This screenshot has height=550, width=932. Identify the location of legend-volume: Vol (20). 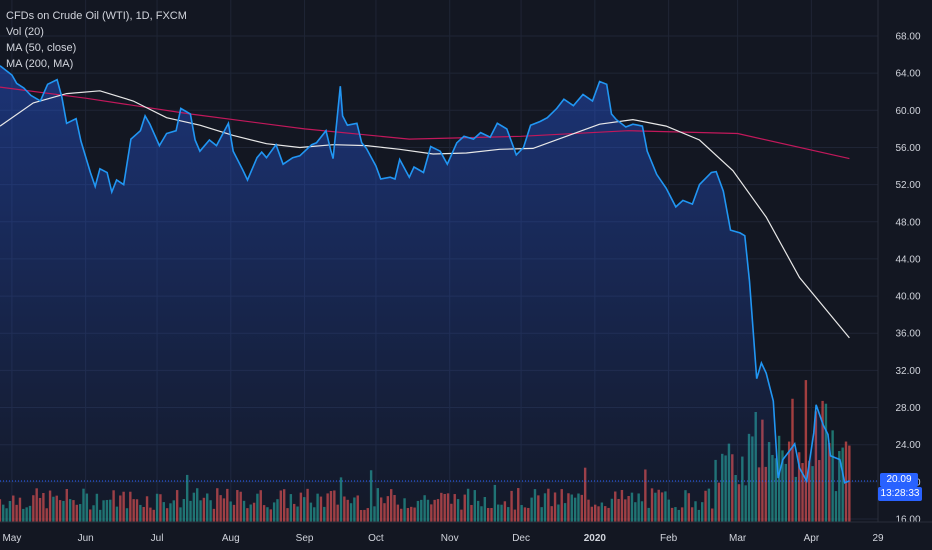
(25, 32).